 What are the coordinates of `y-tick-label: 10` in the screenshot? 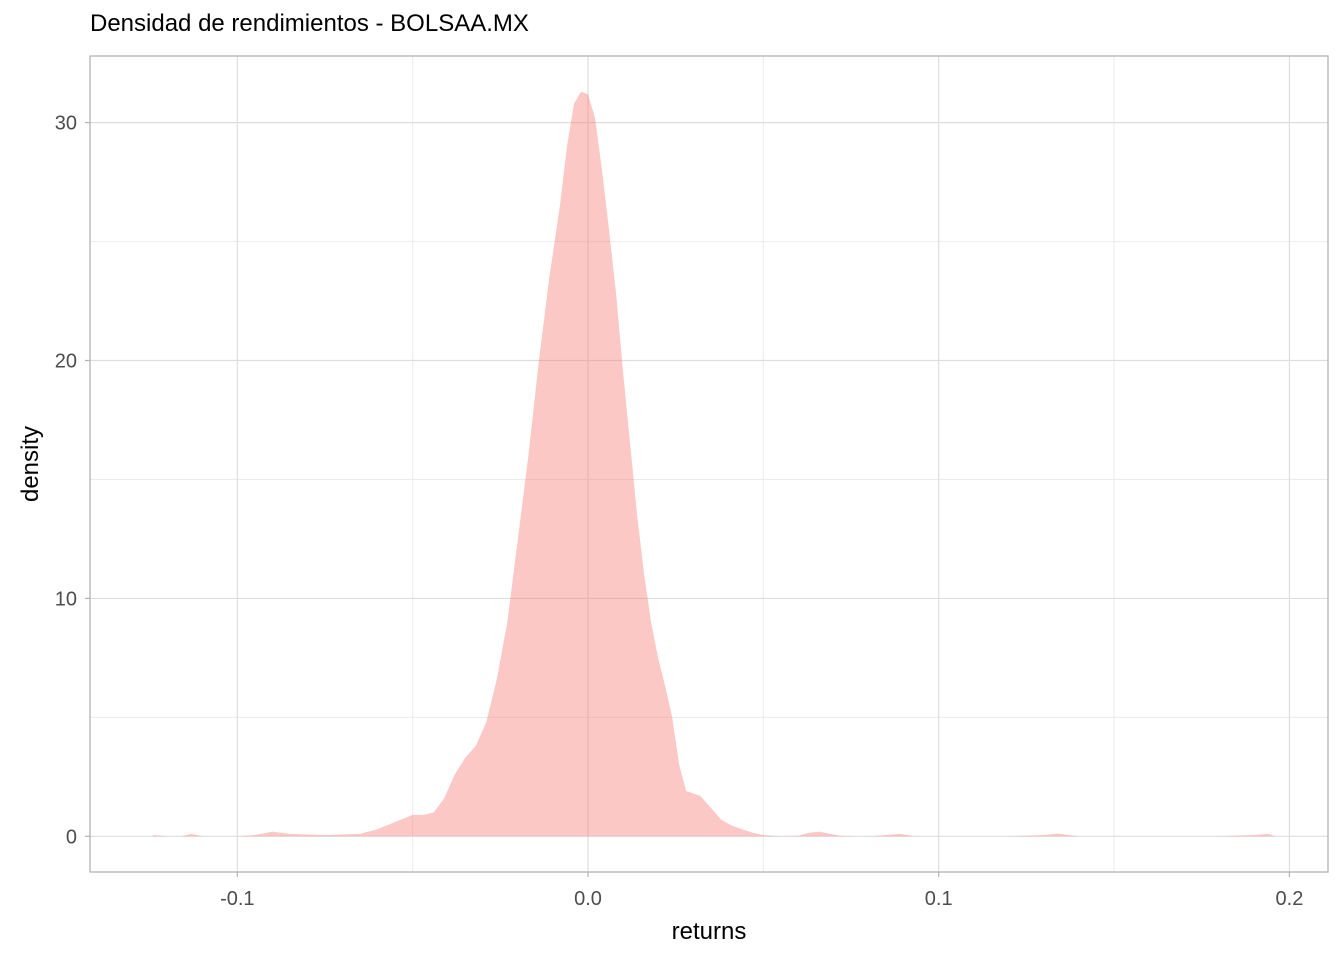 It's located at (66, 599).